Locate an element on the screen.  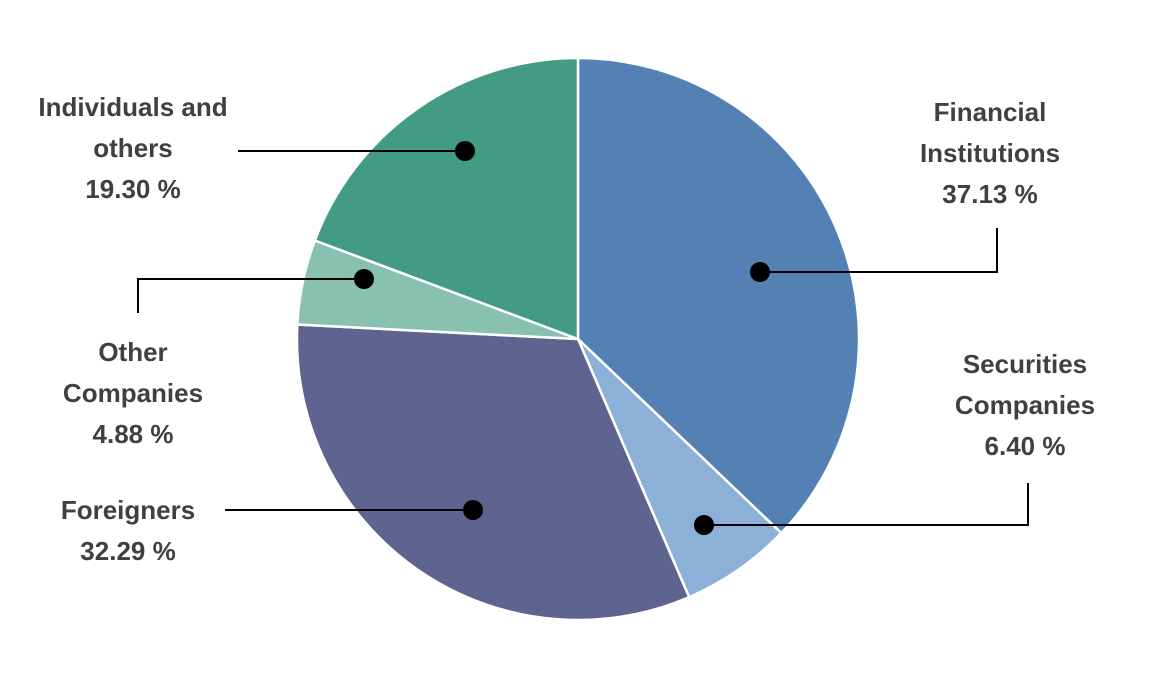
slice-label: Individuals and others 19.30 % is located at coordinates (133, 148).